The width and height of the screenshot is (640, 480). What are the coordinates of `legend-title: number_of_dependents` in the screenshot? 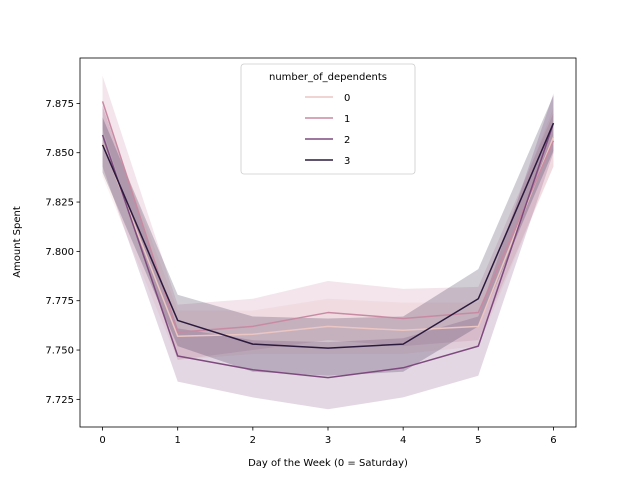 It's located at (328, 77).